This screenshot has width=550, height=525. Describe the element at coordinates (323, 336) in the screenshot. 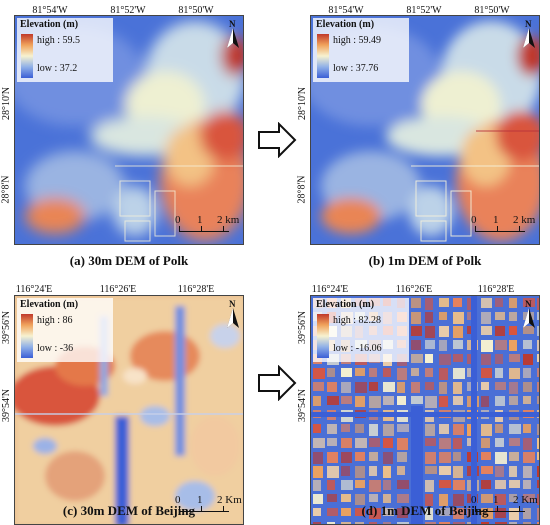

I see `legend-color-ramp` at that location.